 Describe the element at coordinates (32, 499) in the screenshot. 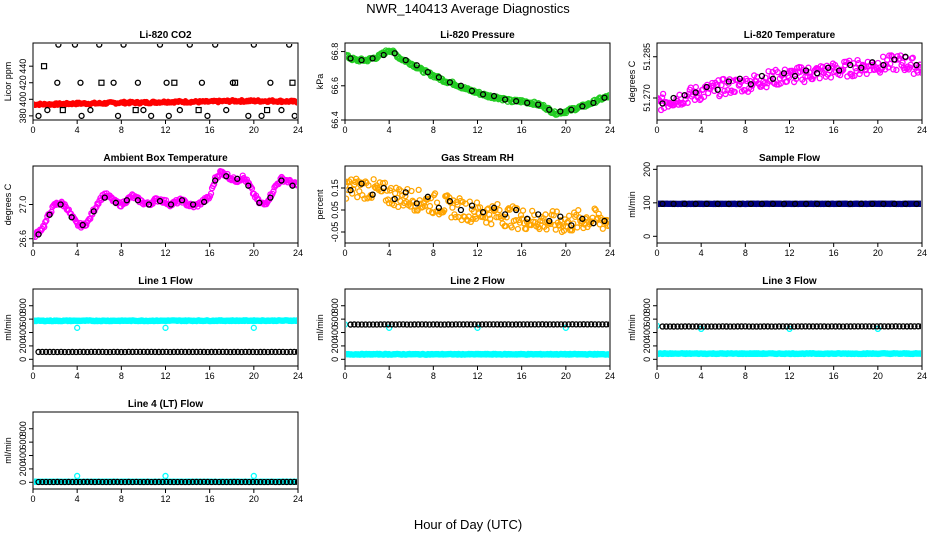

I see `x-tick-label: 0` at that location.